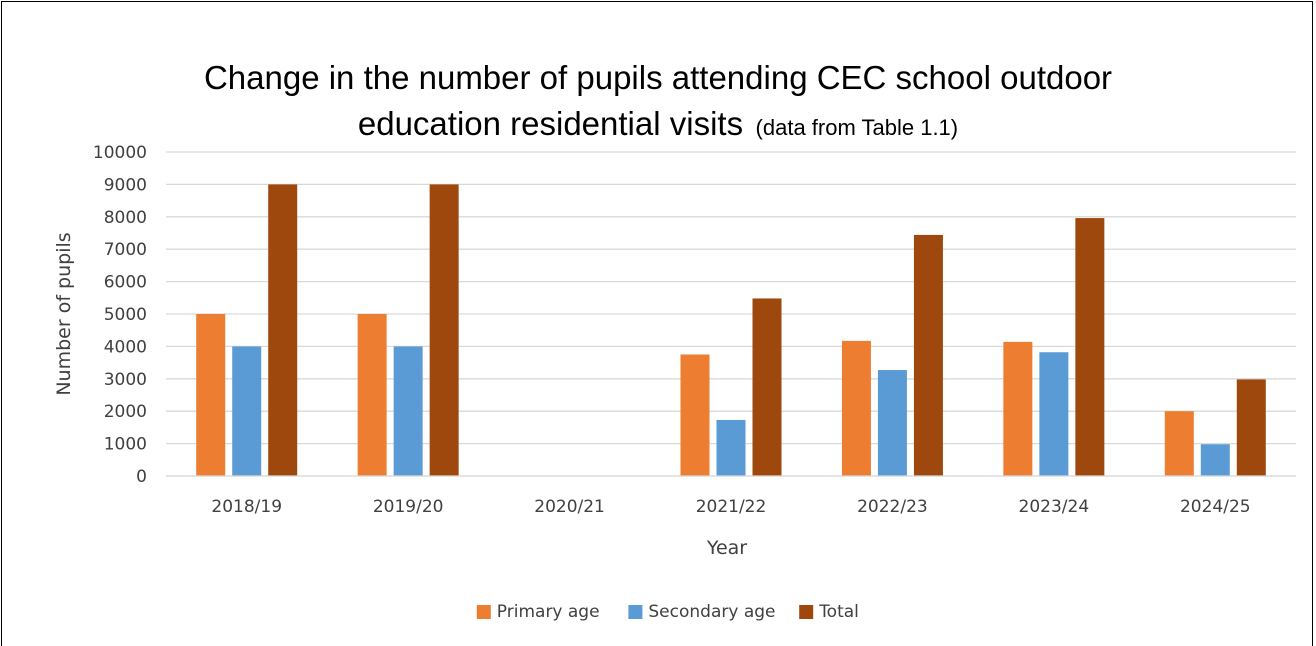 The width and height of the screenshot is (1316, 646). I want to click on legend-item: Total, so click(829, 612).